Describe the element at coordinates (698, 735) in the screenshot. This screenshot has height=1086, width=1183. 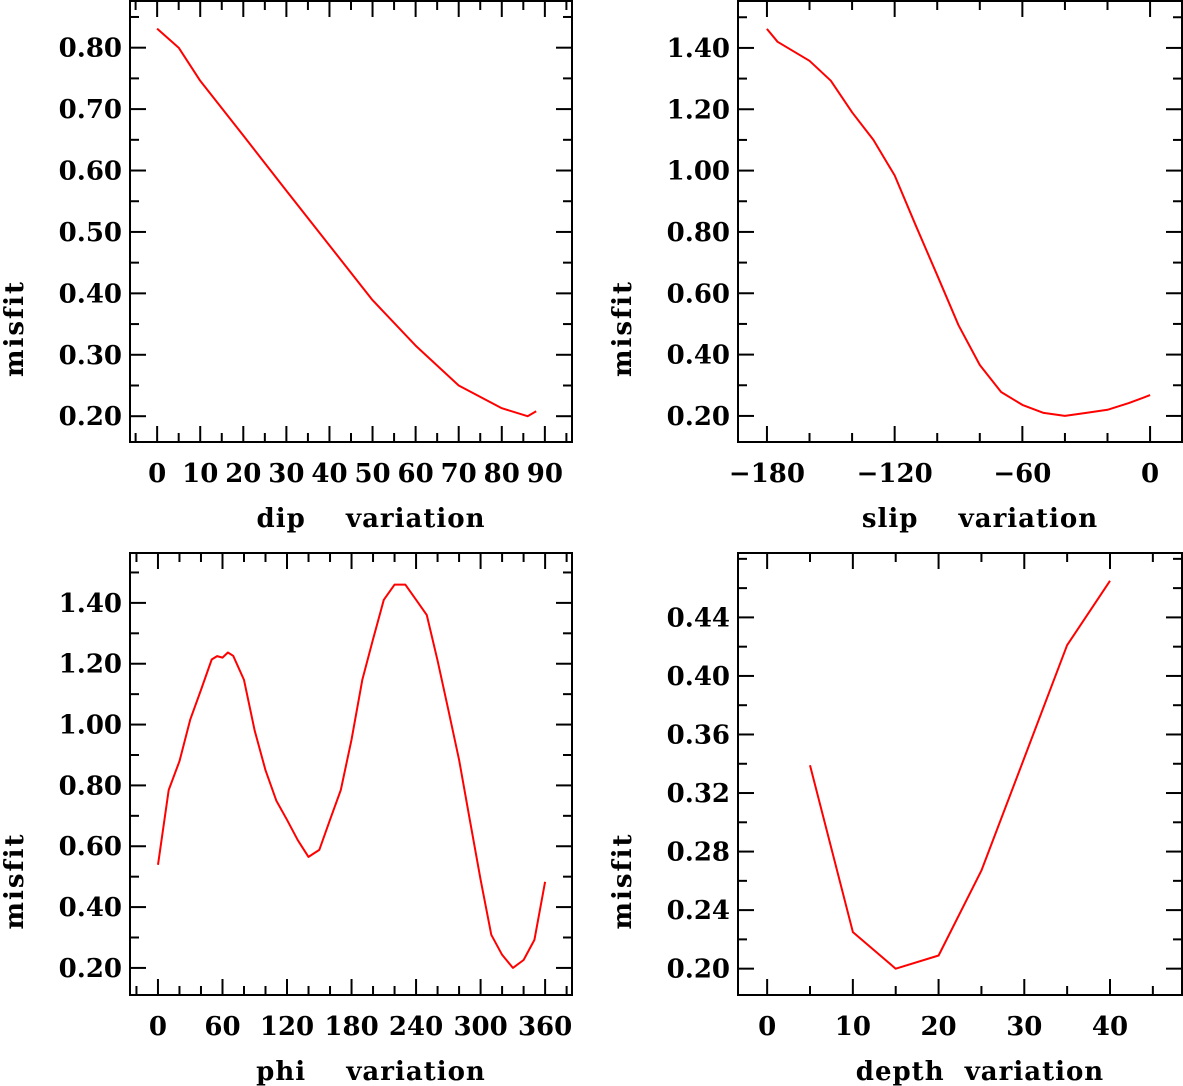
I see `y-tick-label: 0.36` at that location.